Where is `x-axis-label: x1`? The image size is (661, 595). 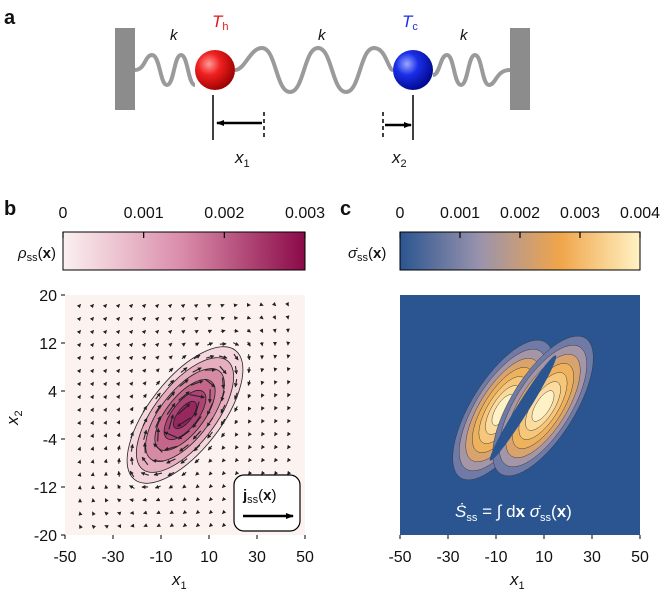
x-axis-label: x1 is located at coordinates (517, 581).